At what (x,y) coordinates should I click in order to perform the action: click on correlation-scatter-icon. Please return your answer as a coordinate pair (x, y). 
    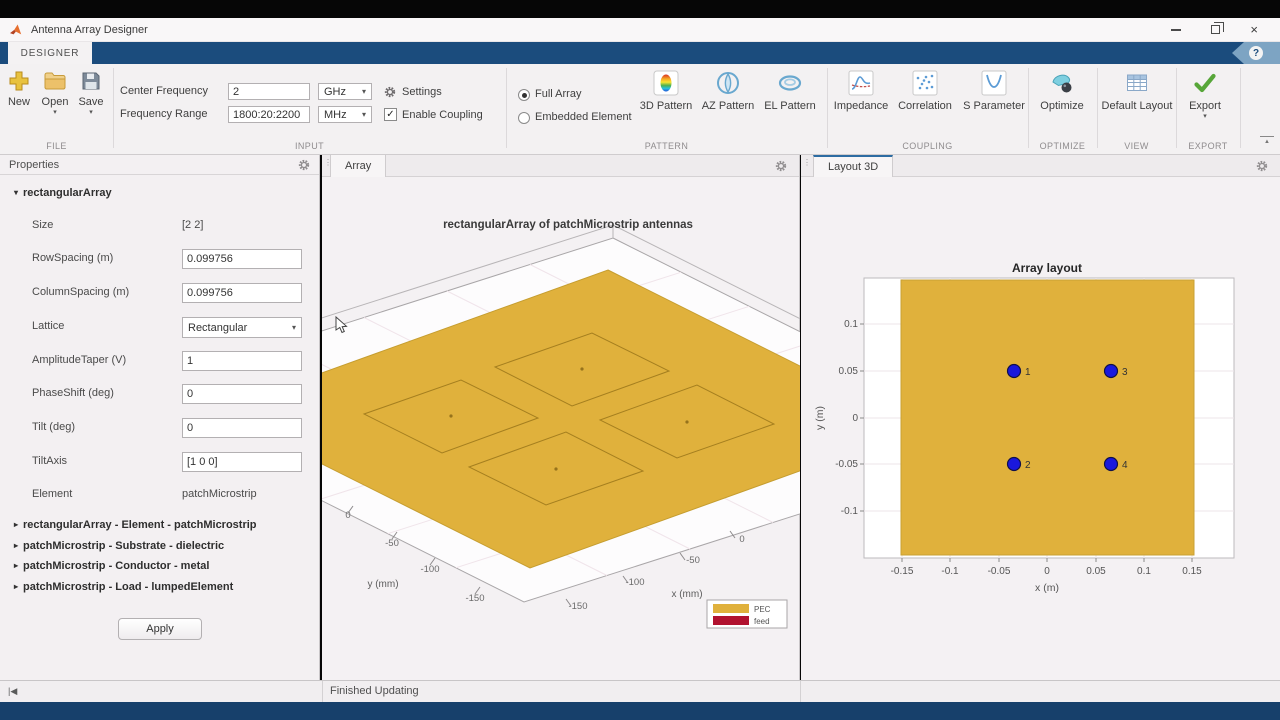
    Looking at the image, I should click on (925, 83).